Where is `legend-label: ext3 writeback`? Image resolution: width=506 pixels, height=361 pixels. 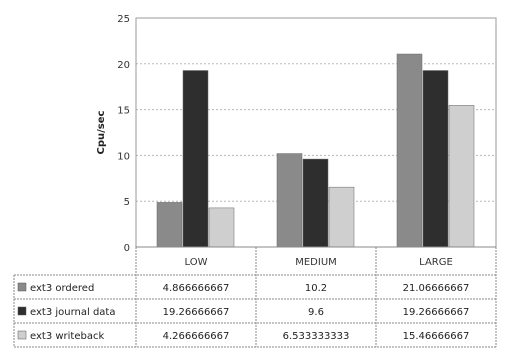 legend-label: ext3 writeback is located at coordinates (67, 336).